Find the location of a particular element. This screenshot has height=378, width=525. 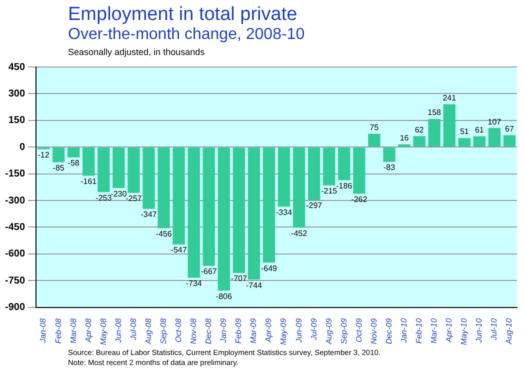

x-tick-label: Jul-09 is located at coordinates (313, 330).